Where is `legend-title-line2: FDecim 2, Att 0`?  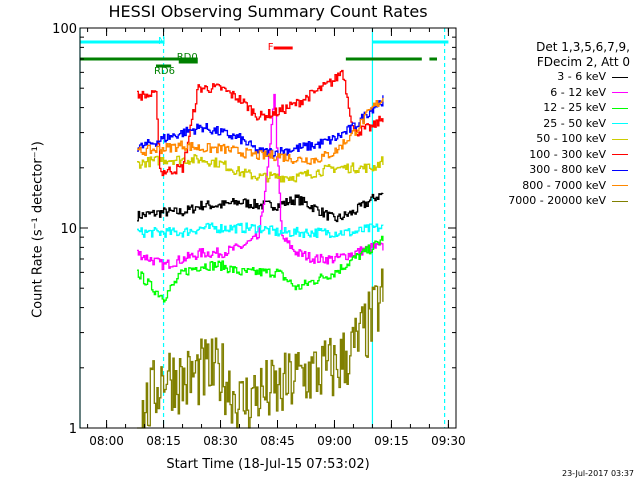 legend-title-line2: FDecim 2, Att 0 is located at coordinates (583, 62).